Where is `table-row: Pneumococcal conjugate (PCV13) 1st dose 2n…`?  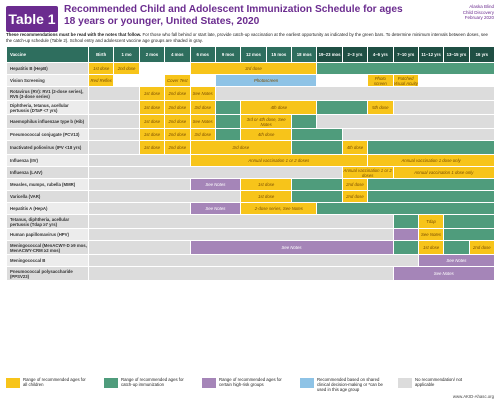 table-row: Pneumococcal conjugate (PCV13) 1st dose 2n… is located at coordinates (251, 134).